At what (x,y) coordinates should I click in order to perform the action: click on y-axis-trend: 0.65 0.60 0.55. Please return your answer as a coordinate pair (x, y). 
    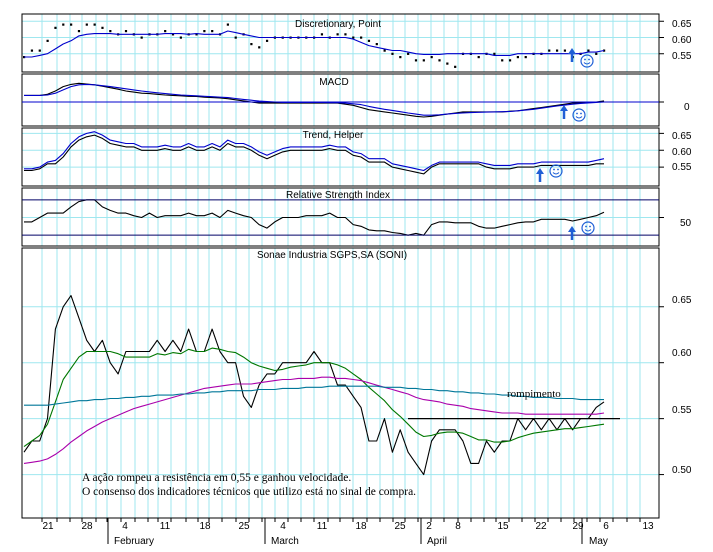
    Looking at the image, I should click on (682, 152).